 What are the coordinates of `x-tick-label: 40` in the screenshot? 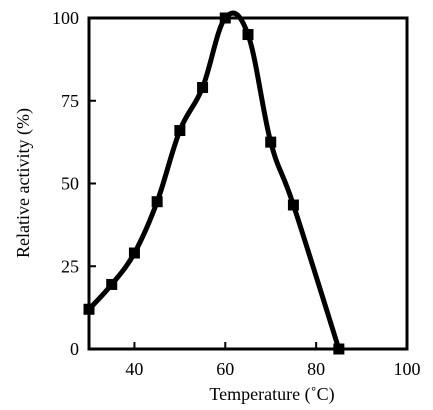 It's located at (134, 369).